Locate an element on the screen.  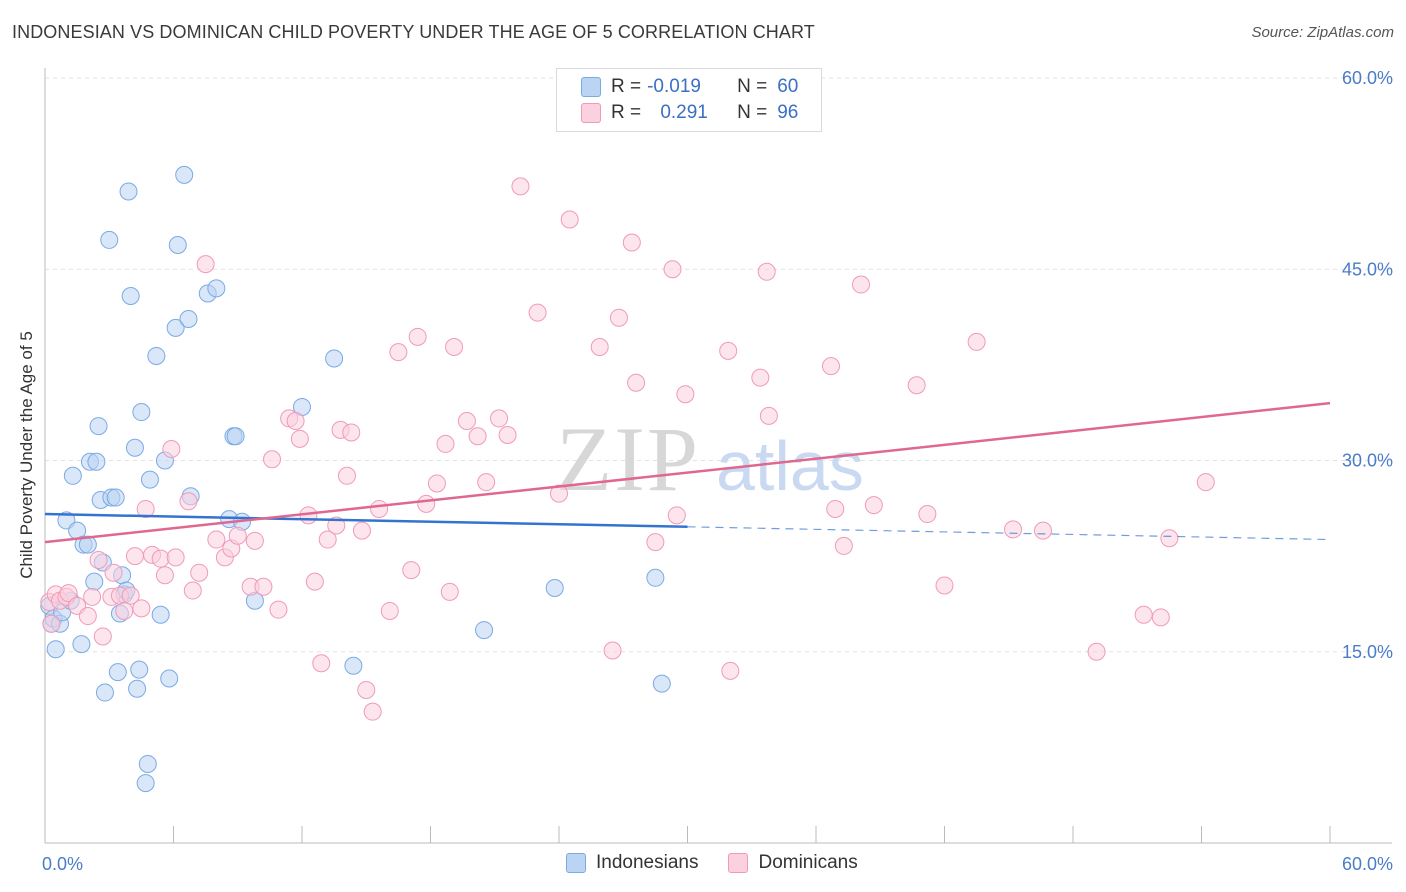
trend-line-indonesians-extrapolated is located at coordinates (1009, 533).